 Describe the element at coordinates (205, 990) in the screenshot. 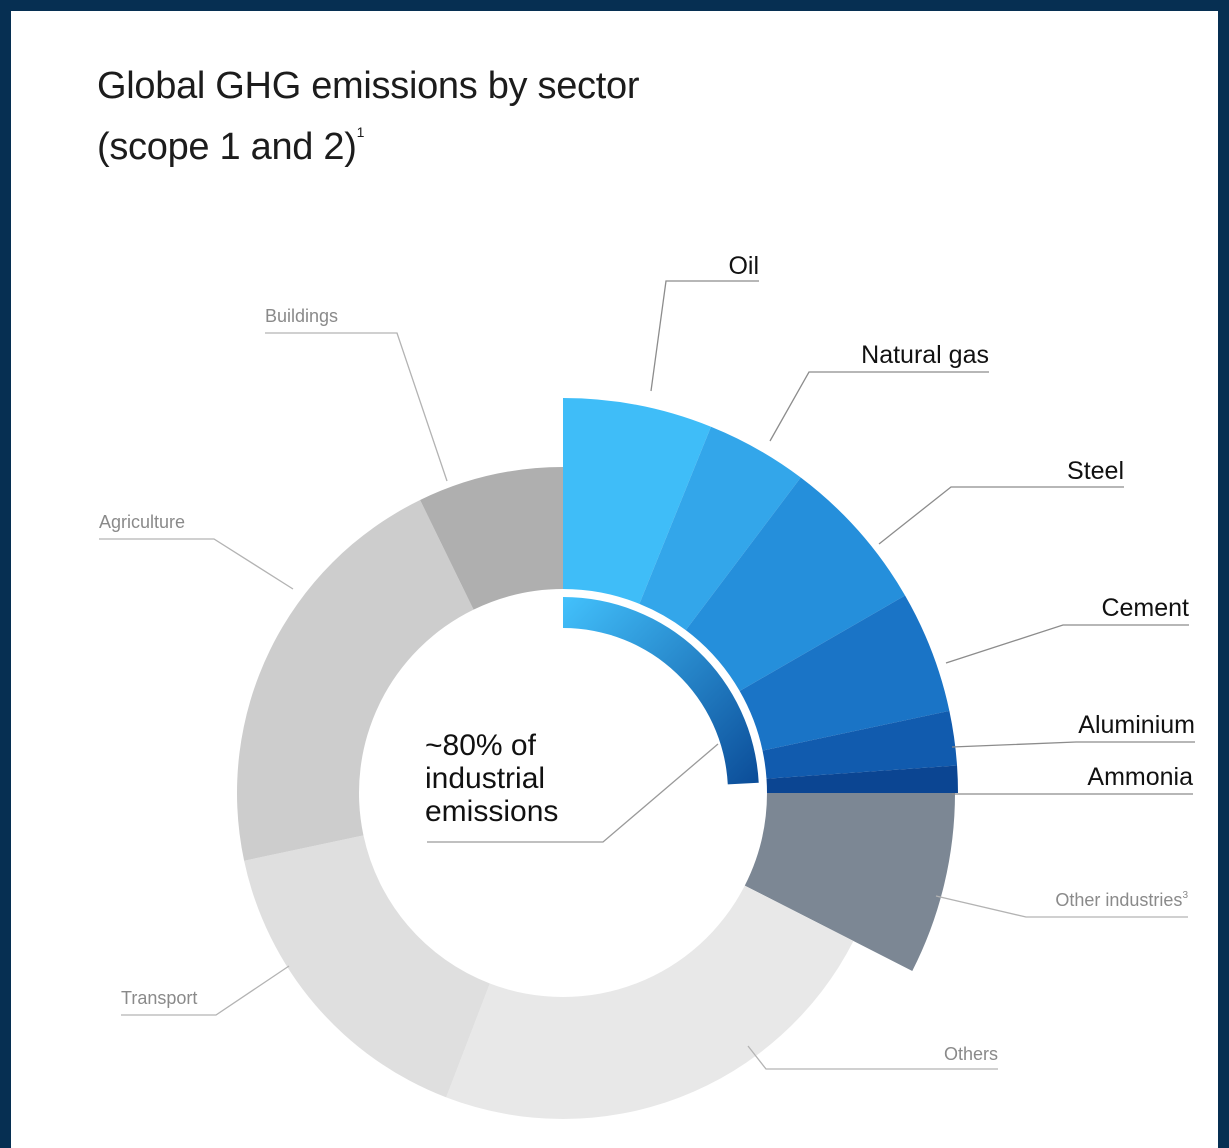

I see `leader-transport` at that location.